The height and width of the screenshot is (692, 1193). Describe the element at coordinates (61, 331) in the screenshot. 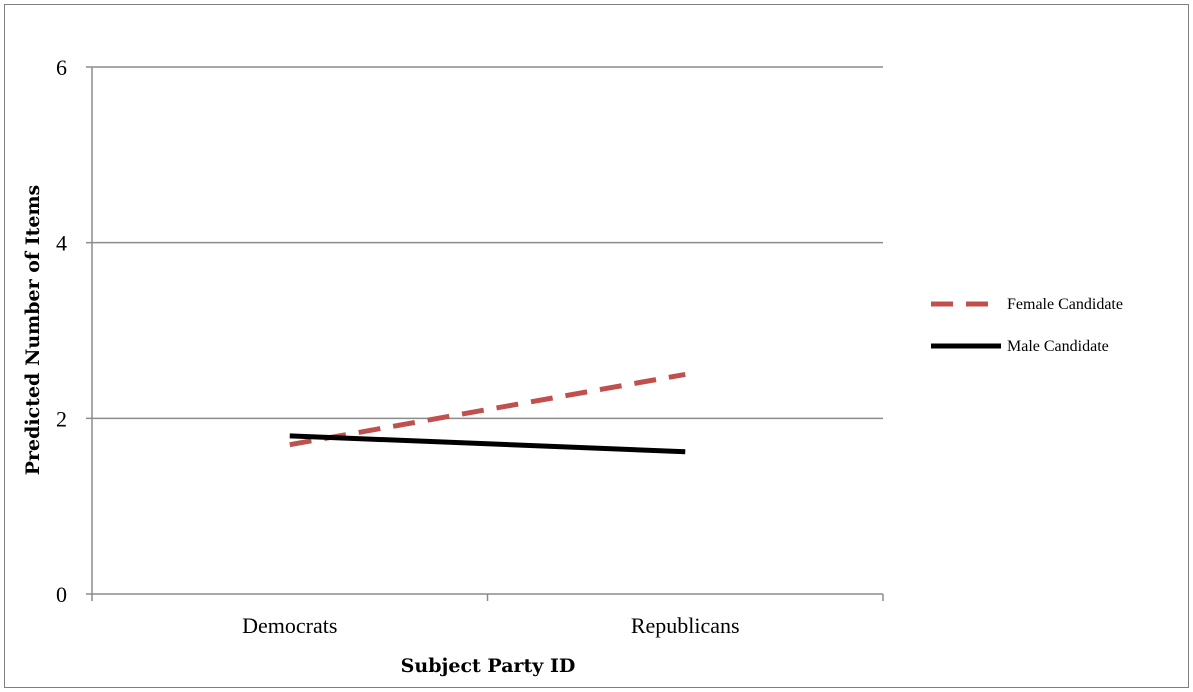

I see `y-tick-labels: 0 2 4 6` at that location.